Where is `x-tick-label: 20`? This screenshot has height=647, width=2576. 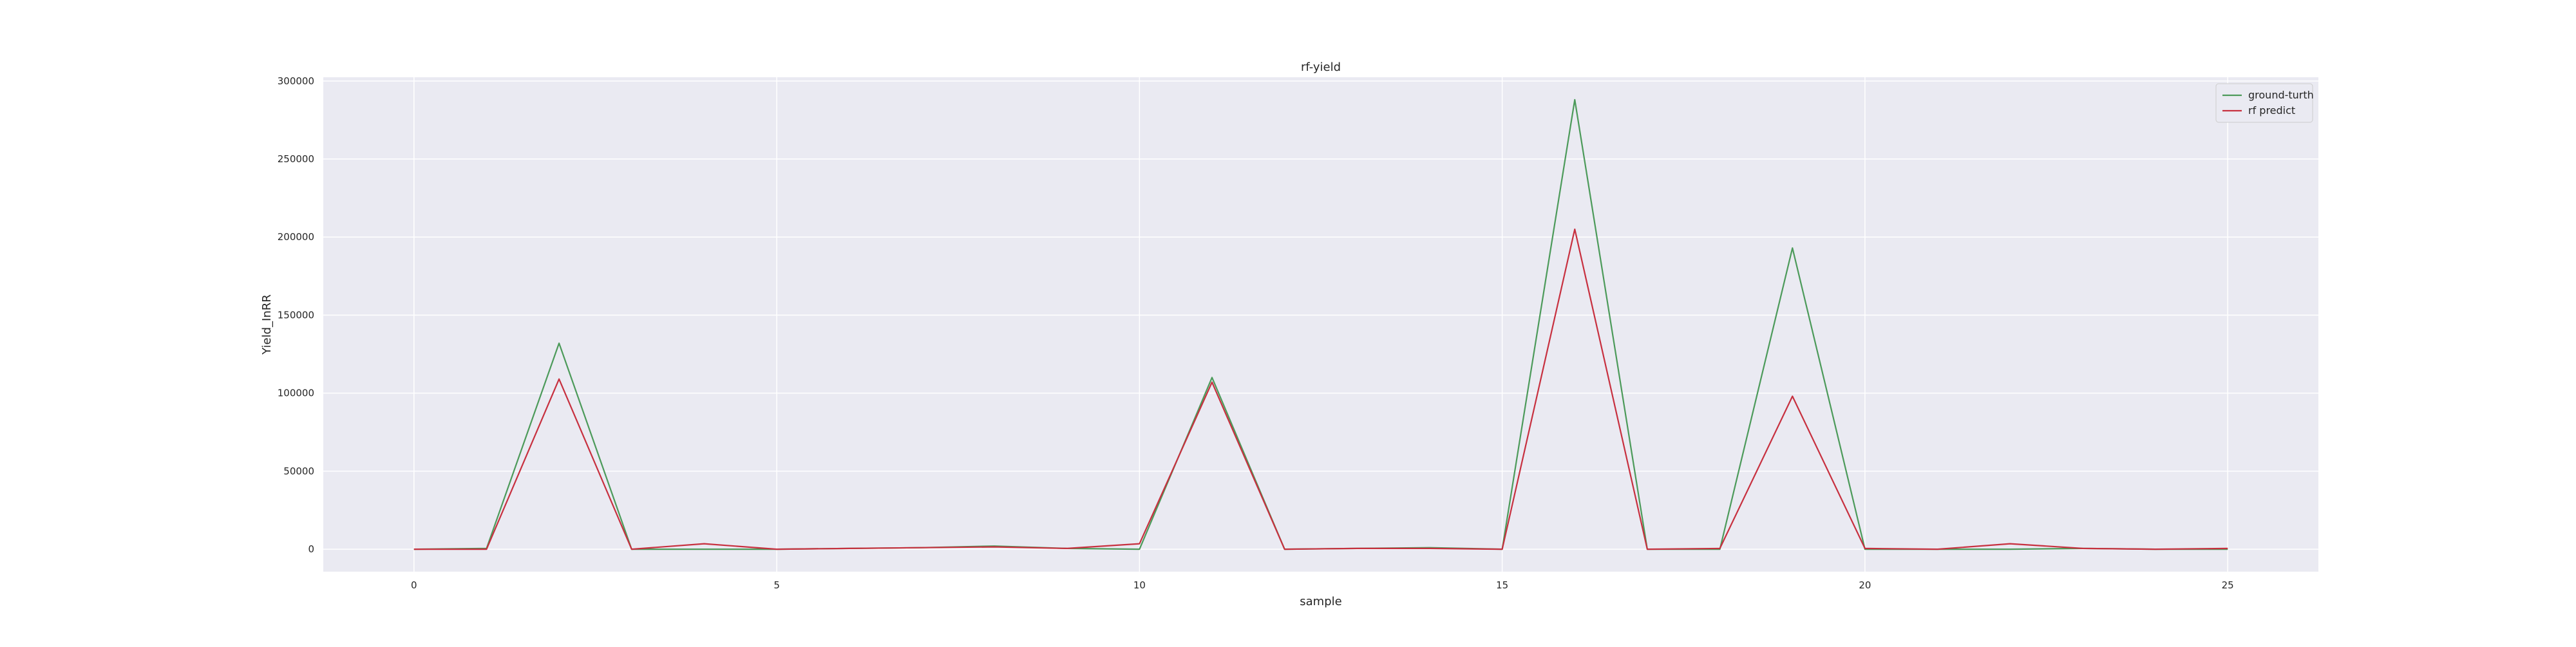
x-tick-label: 20 is located at coordinates (1865, 585).